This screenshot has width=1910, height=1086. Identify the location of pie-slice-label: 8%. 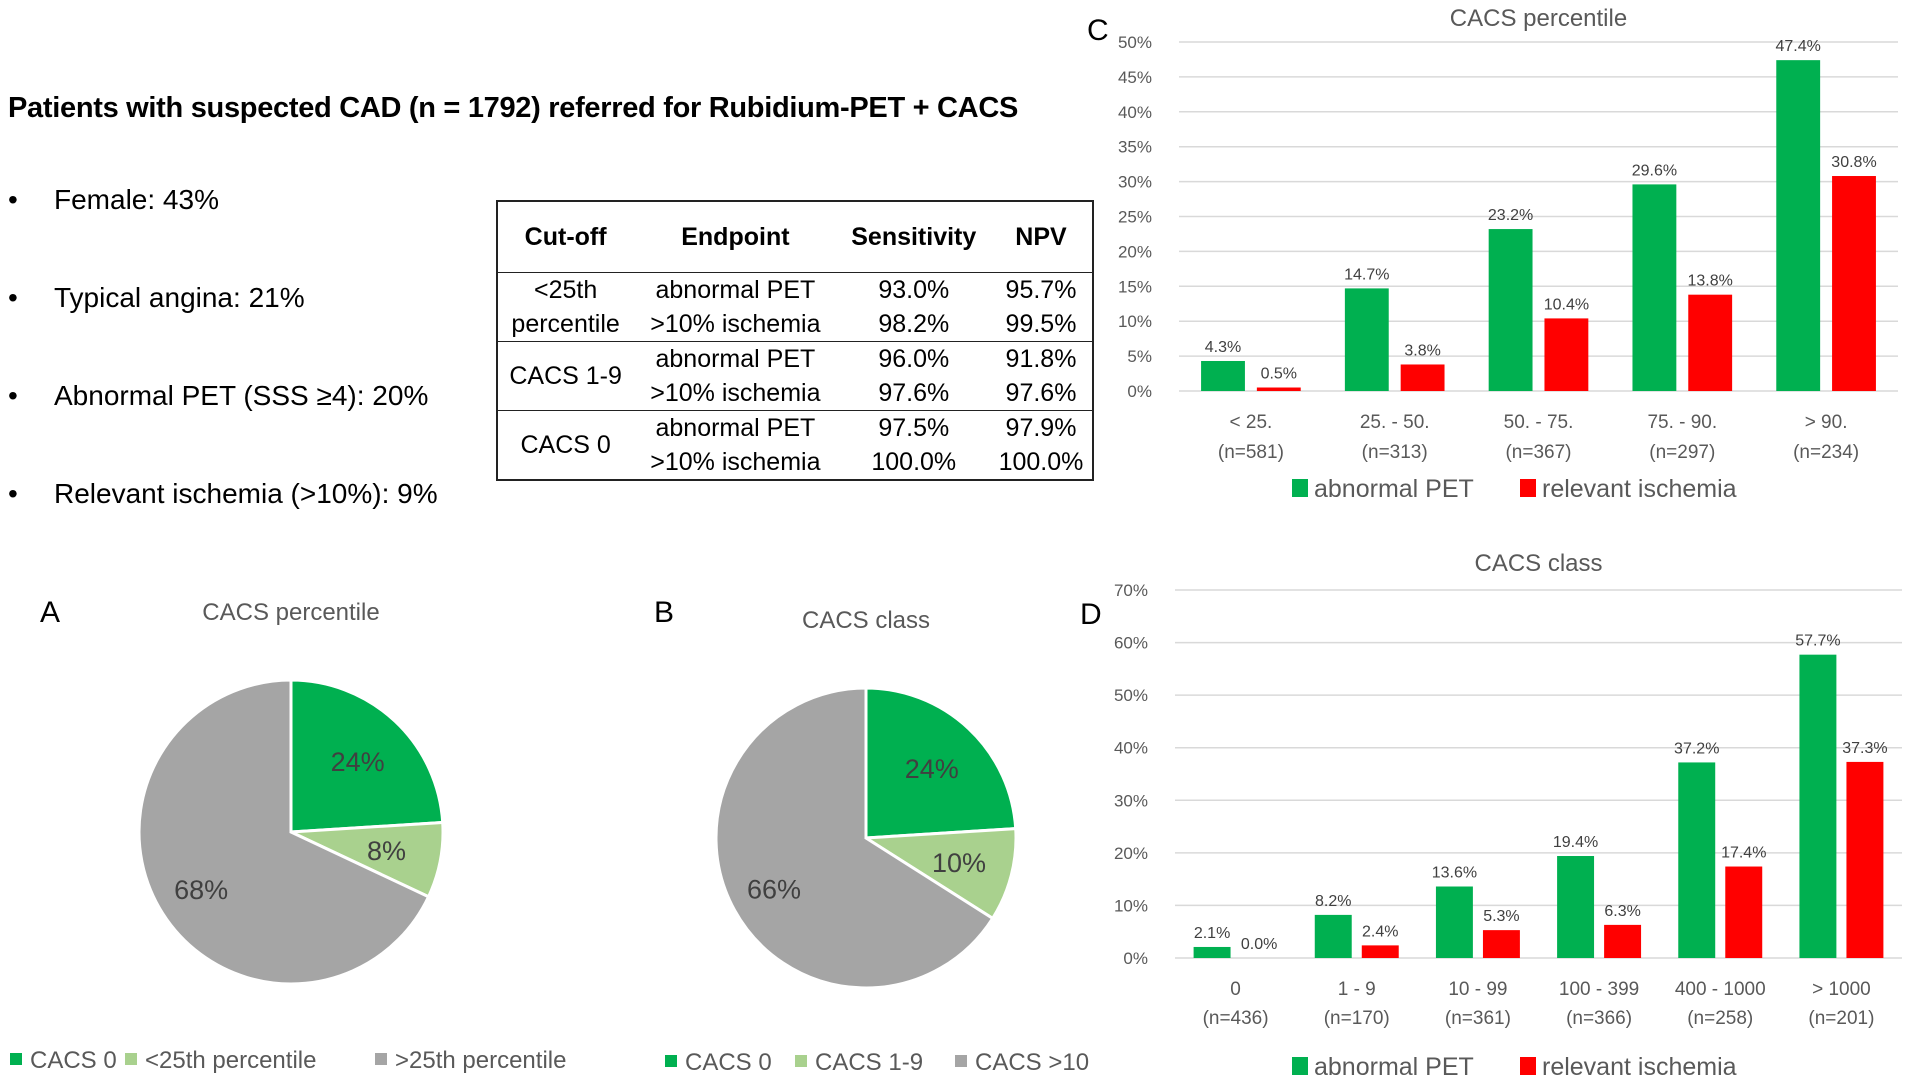
(386, 851).